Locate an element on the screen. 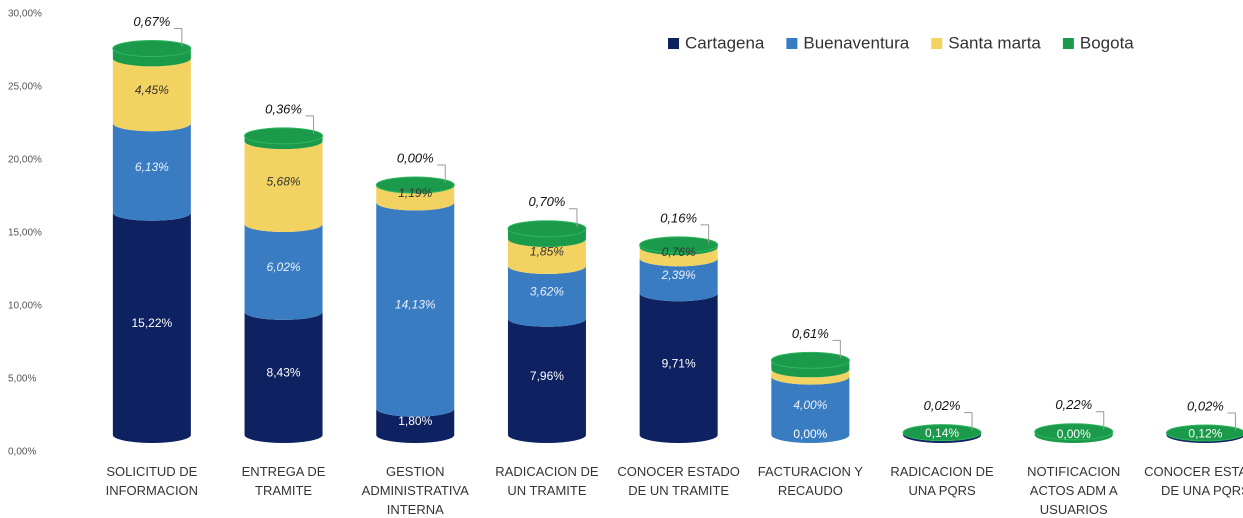 Image resolution: width=1243 pixels, height=518 pixels. data-label: 4,00% is located at coordinates (810, 405).